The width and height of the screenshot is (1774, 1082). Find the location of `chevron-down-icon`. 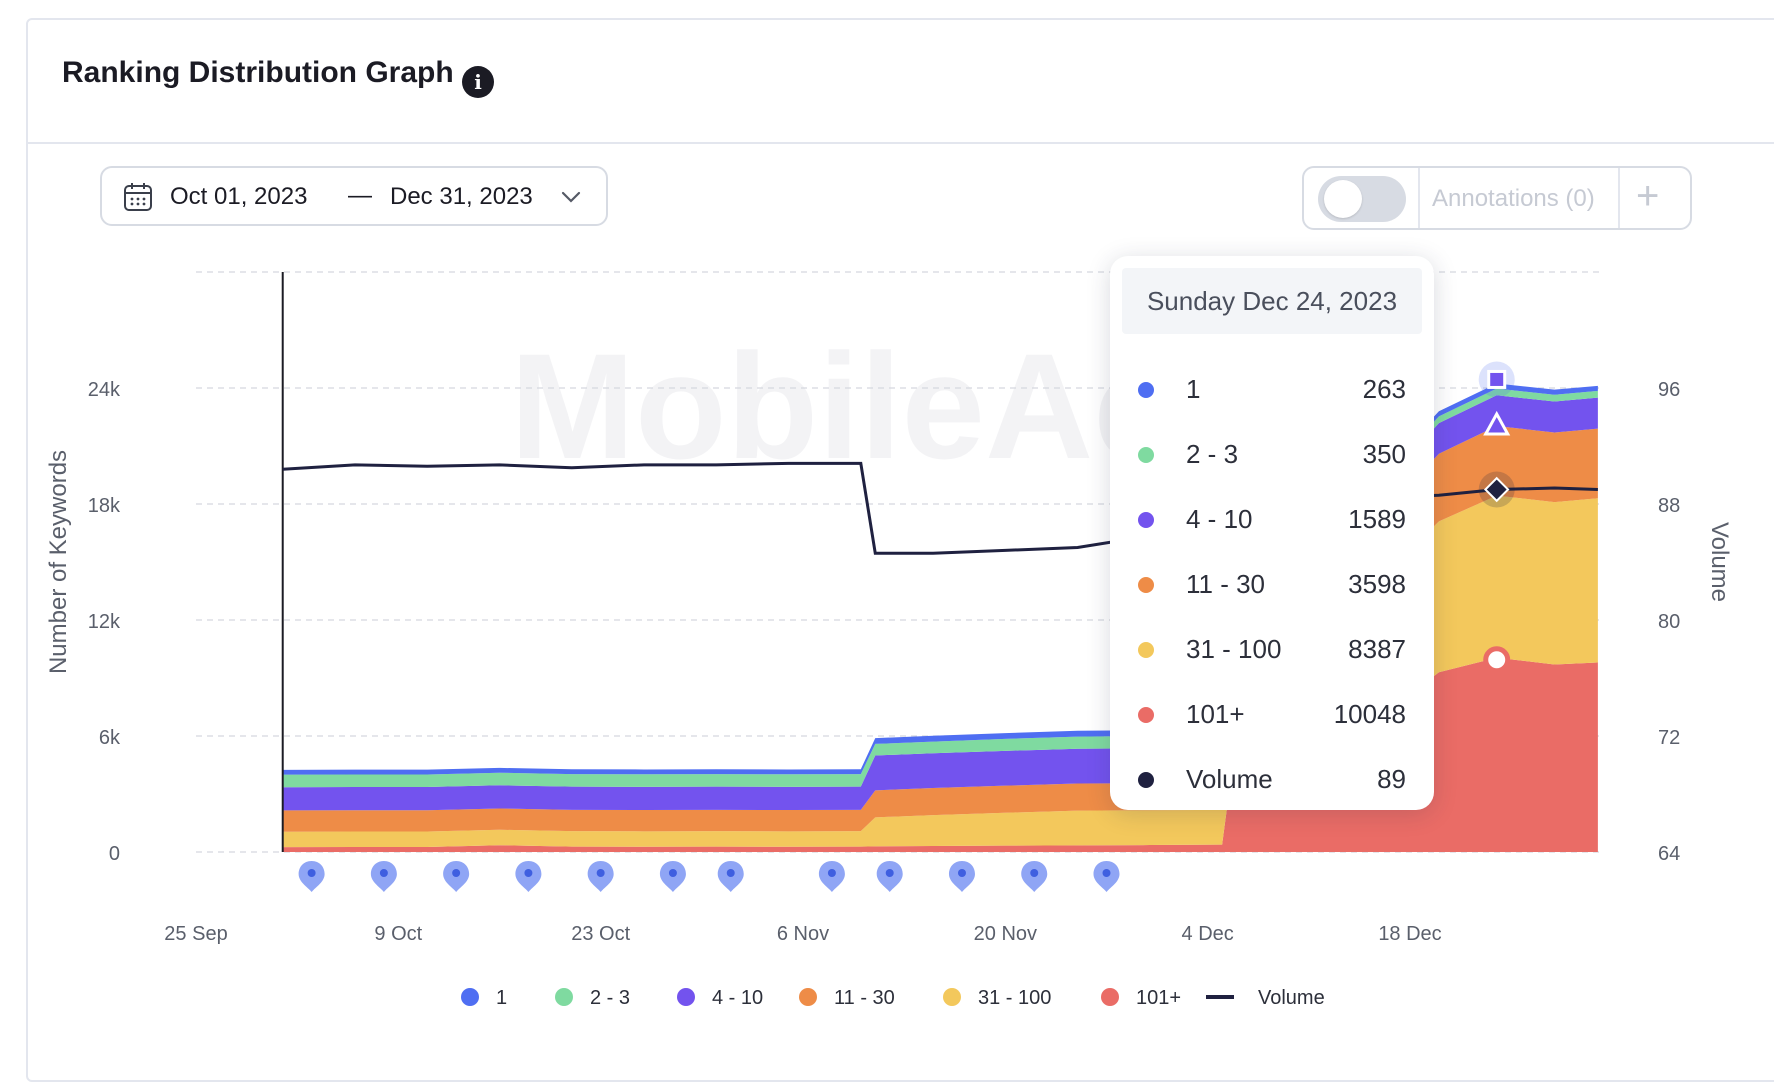

chevron-down-icon is located at coordinates (571, 197).